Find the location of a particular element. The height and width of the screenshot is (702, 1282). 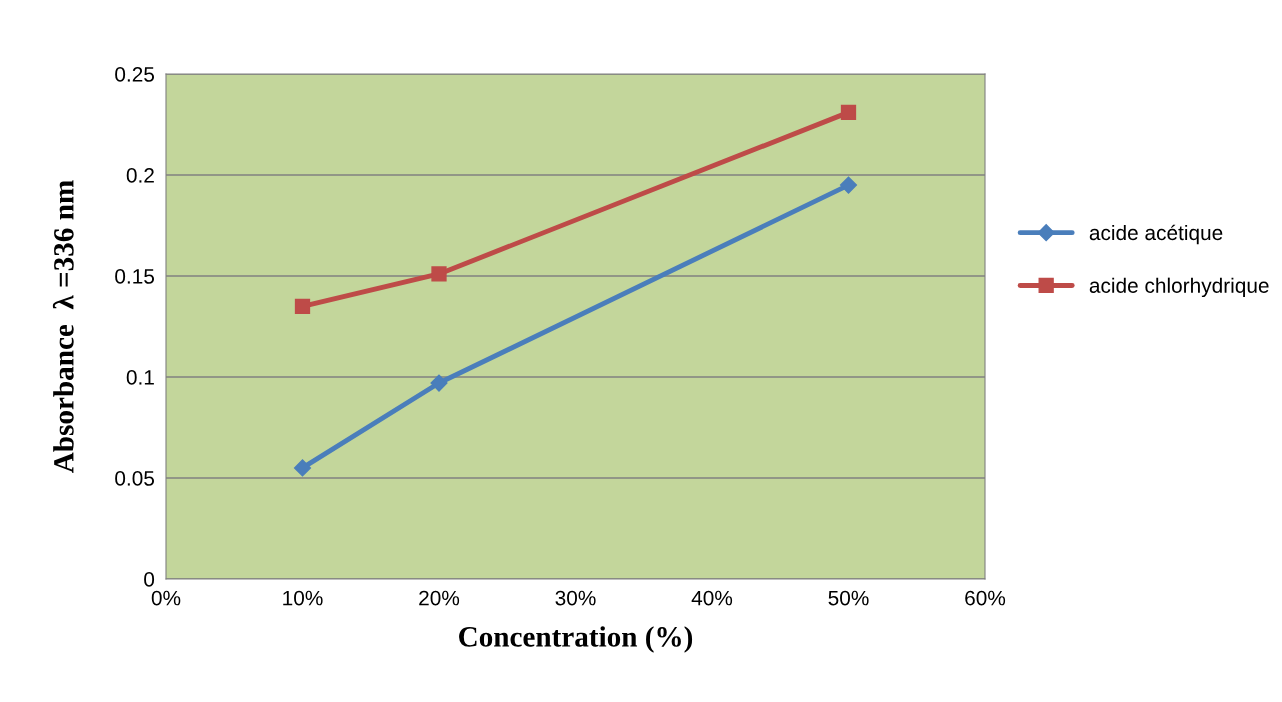

x-tick-label: 50% is located at coordinates (848, 598).